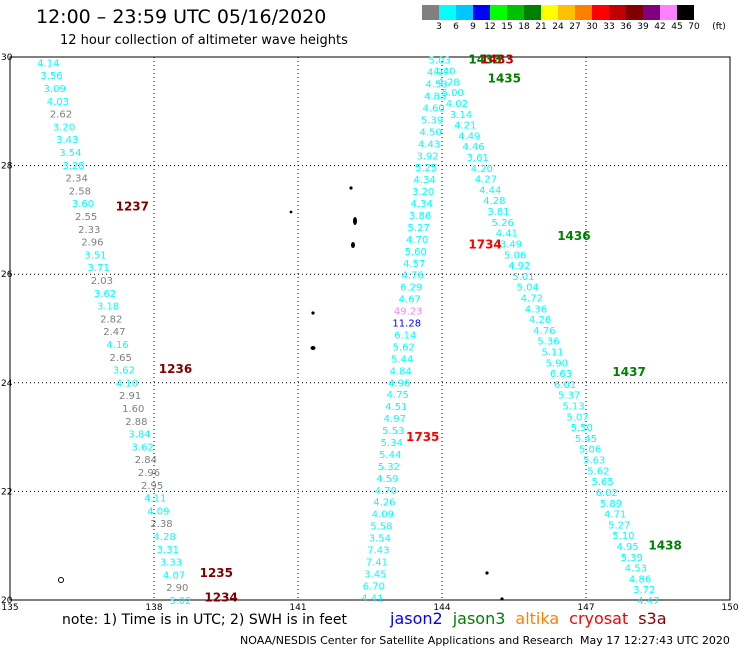  I want to click on wave-height-value: 3.43, so click(67, 140).